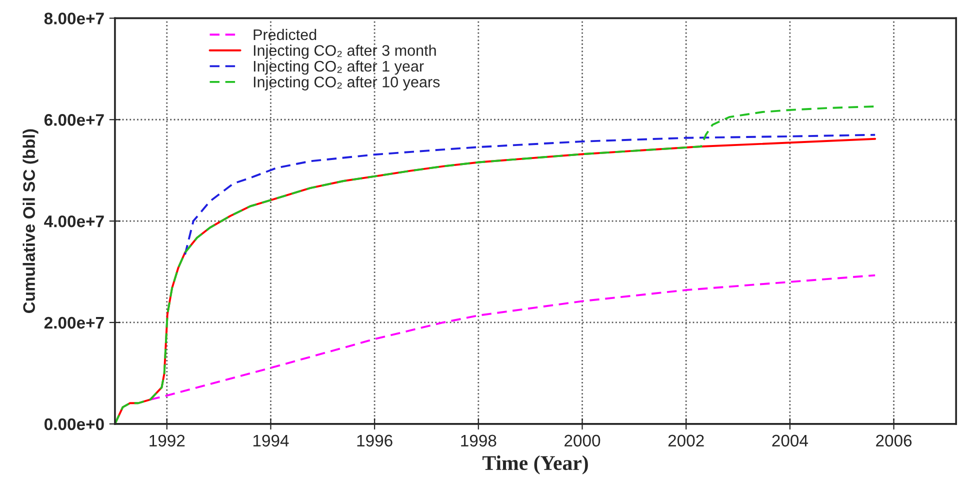  I want to click on x-axis-title: Time (Year), so click(535, 464).